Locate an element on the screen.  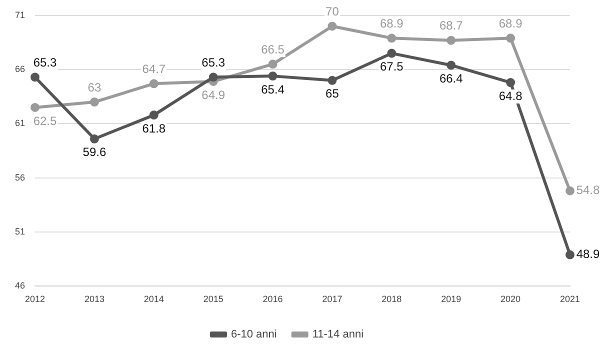
data-label: 70 is located at coordinates (333, 11).